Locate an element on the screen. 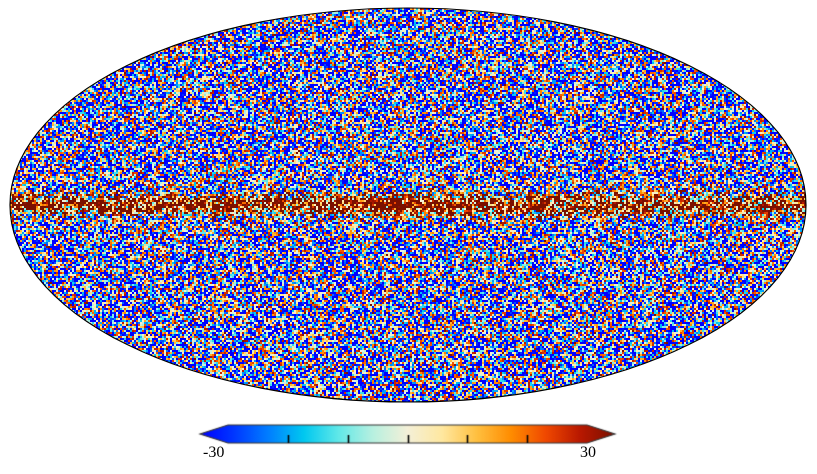  colorbar-gradient is located at coordinates (408, 444).